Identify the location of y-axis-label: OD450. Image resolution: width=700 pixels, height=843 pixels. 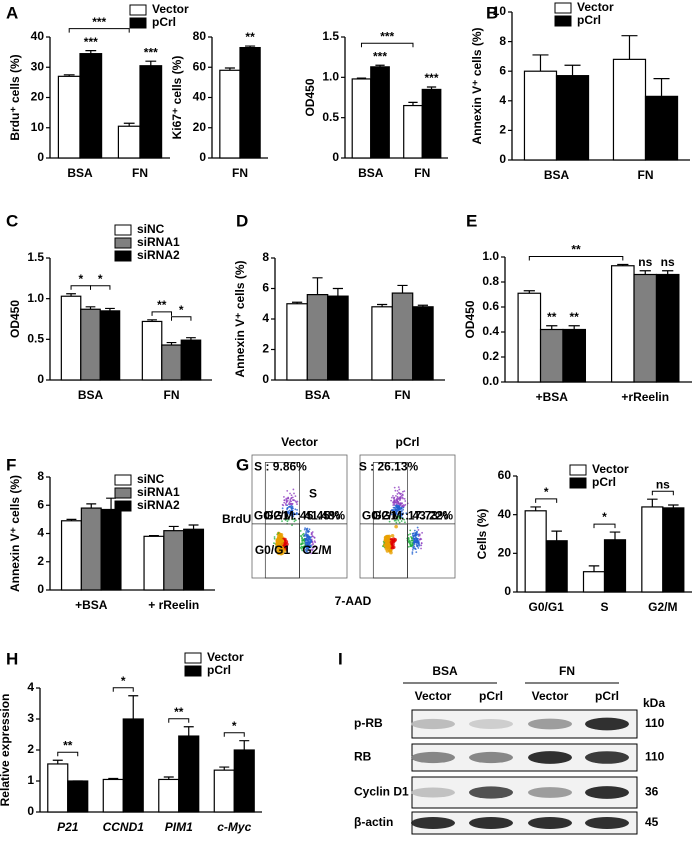
(15, 319).